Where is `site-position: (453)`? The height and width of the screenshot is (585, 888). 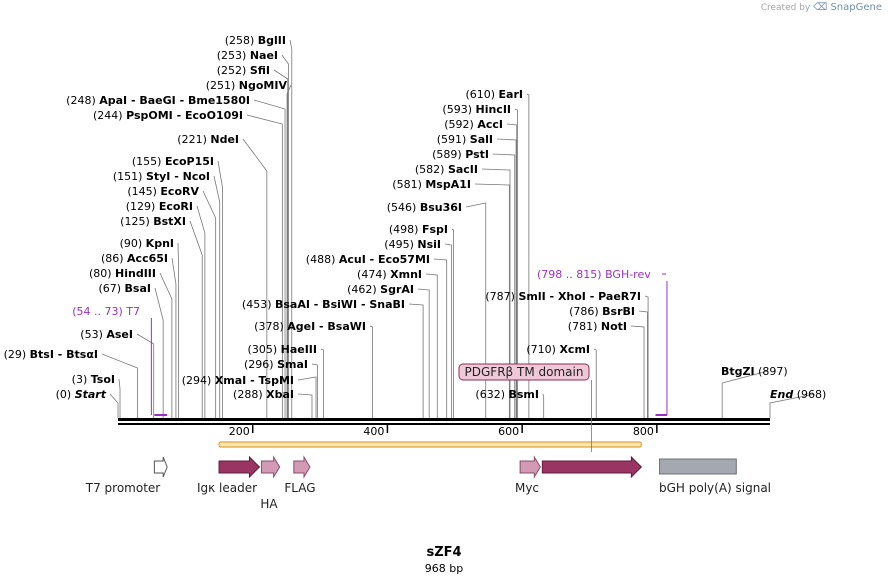 site-position: (453) is located at coordinates (258, 304).